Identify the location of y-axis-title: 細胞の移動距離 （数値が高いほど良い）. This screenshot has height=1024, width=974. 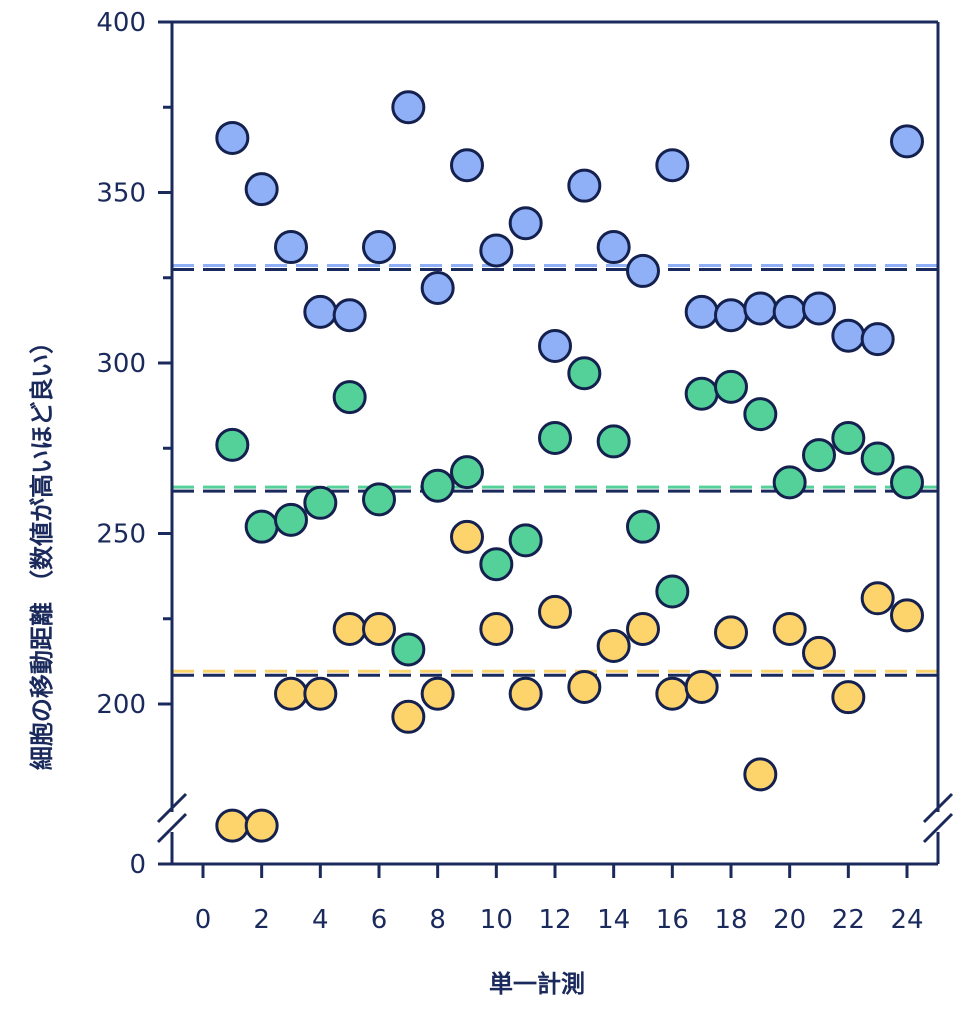
(42, 550).